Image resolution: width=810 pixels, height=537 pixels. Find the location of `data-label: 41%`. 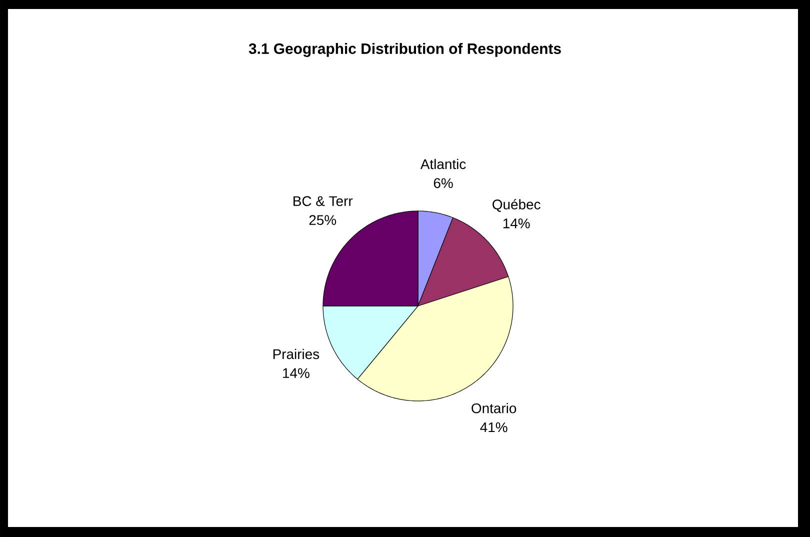

data-label: 41% is located at coordinates (494, 427).